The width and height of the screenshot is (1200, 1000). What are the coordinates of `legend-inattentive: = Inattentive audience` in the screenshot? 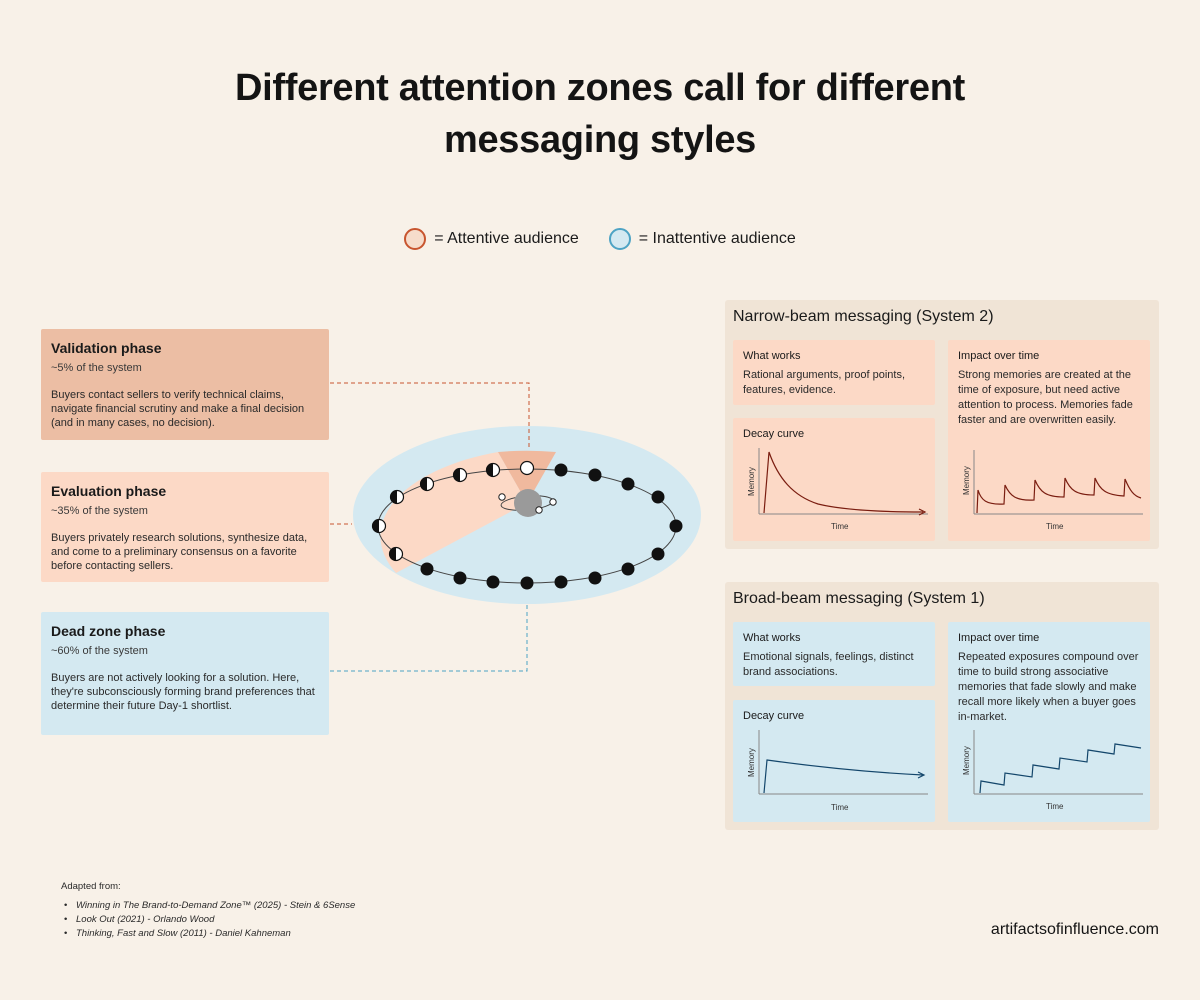 It's located at (702, 239).